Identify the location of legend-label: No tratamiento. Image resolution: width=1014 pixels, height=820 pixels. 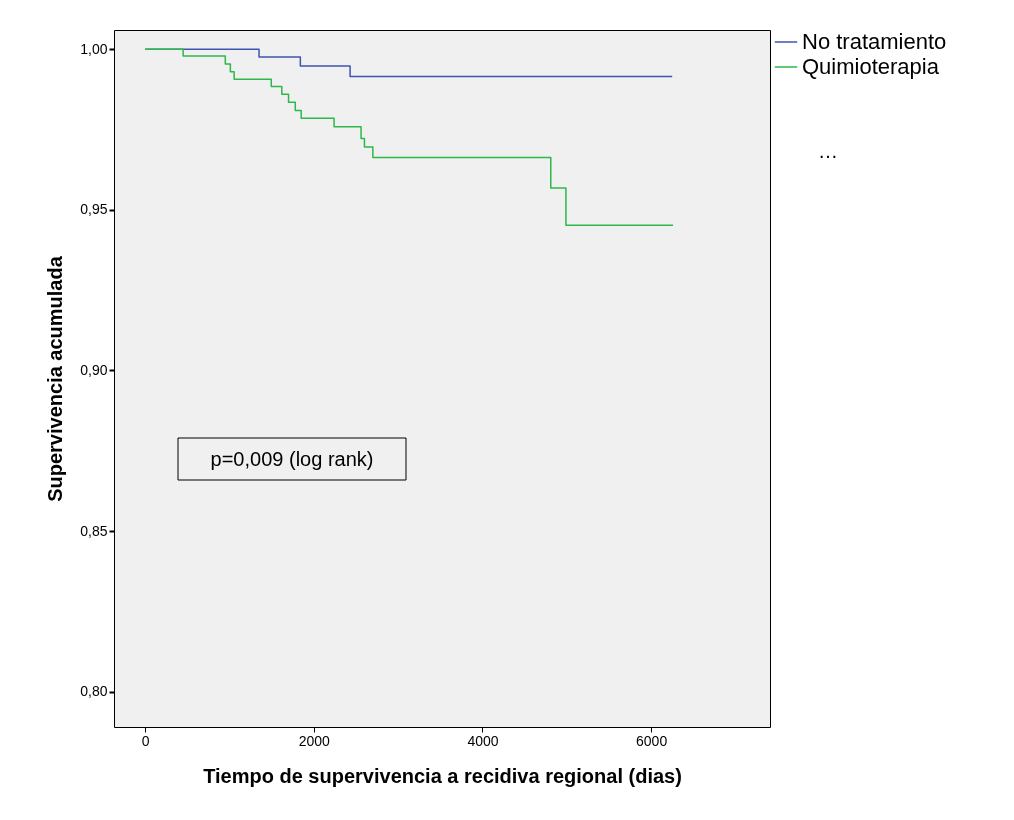
(874, 41).